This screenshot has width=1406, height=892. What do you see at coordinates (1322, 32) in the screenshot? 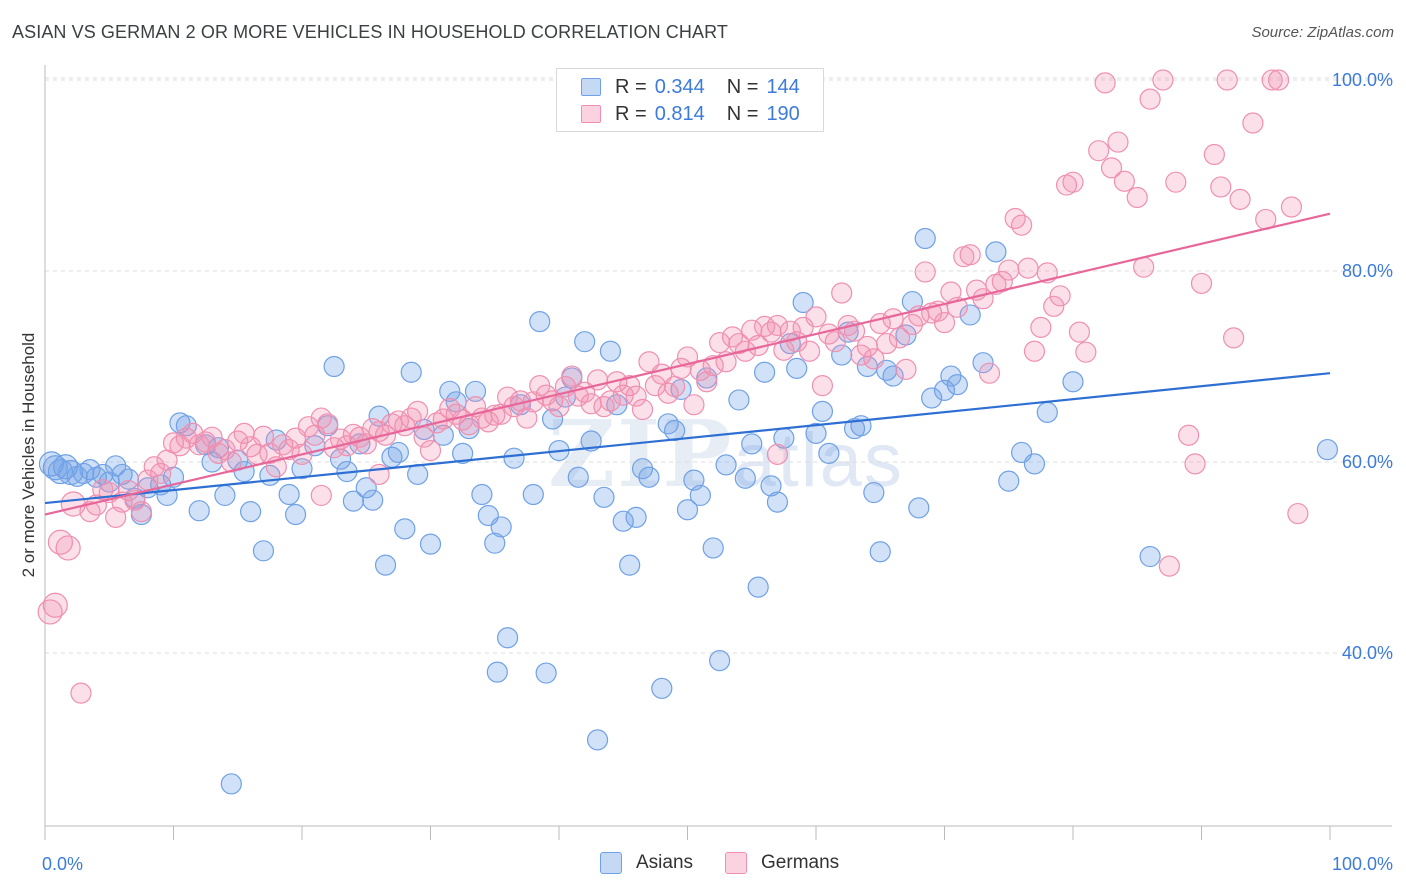
I see `chart-source: Source: ZipAtlas.com` at bounding box center [1322, 32].